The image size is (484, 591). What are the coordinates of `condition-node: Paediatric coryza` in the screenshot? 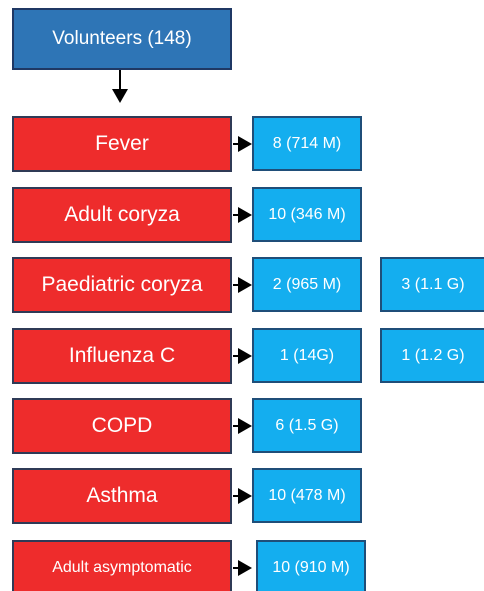 It's located at (122, 285).